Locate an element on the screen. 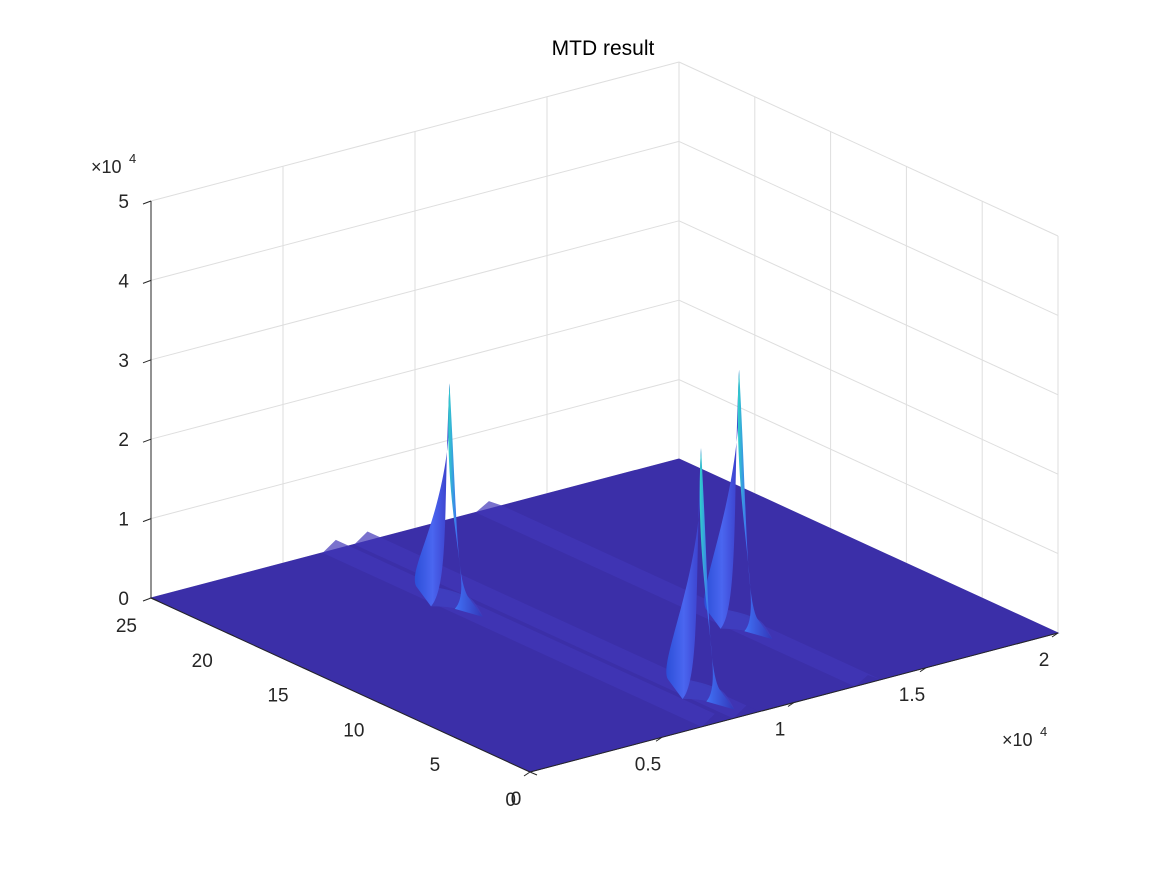  z-tick-label: 5 is located at coordinates (123, 202).